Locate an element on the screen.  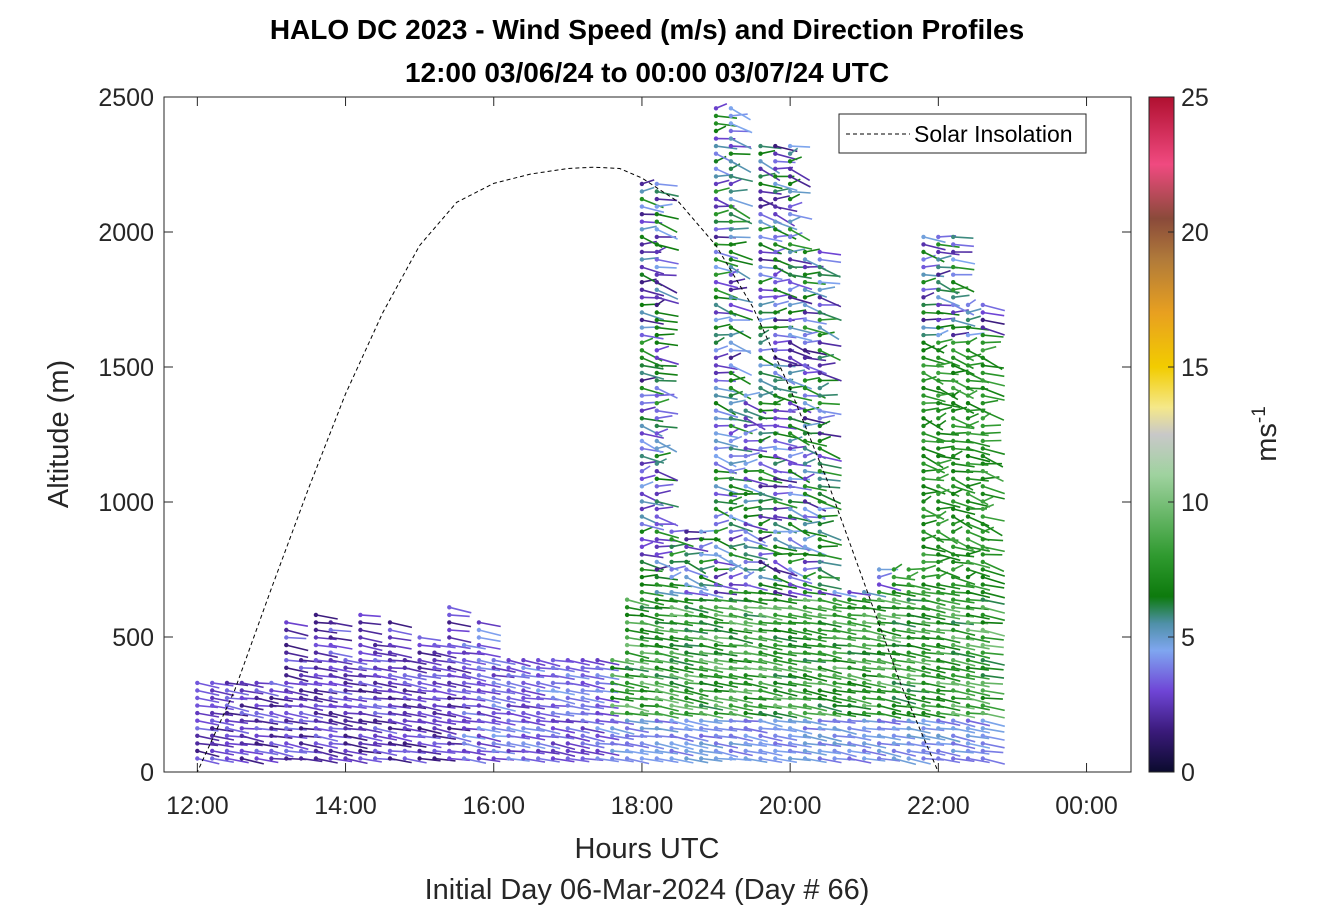
x-tick-label: 20:00 is located at coordinates (790, 806).